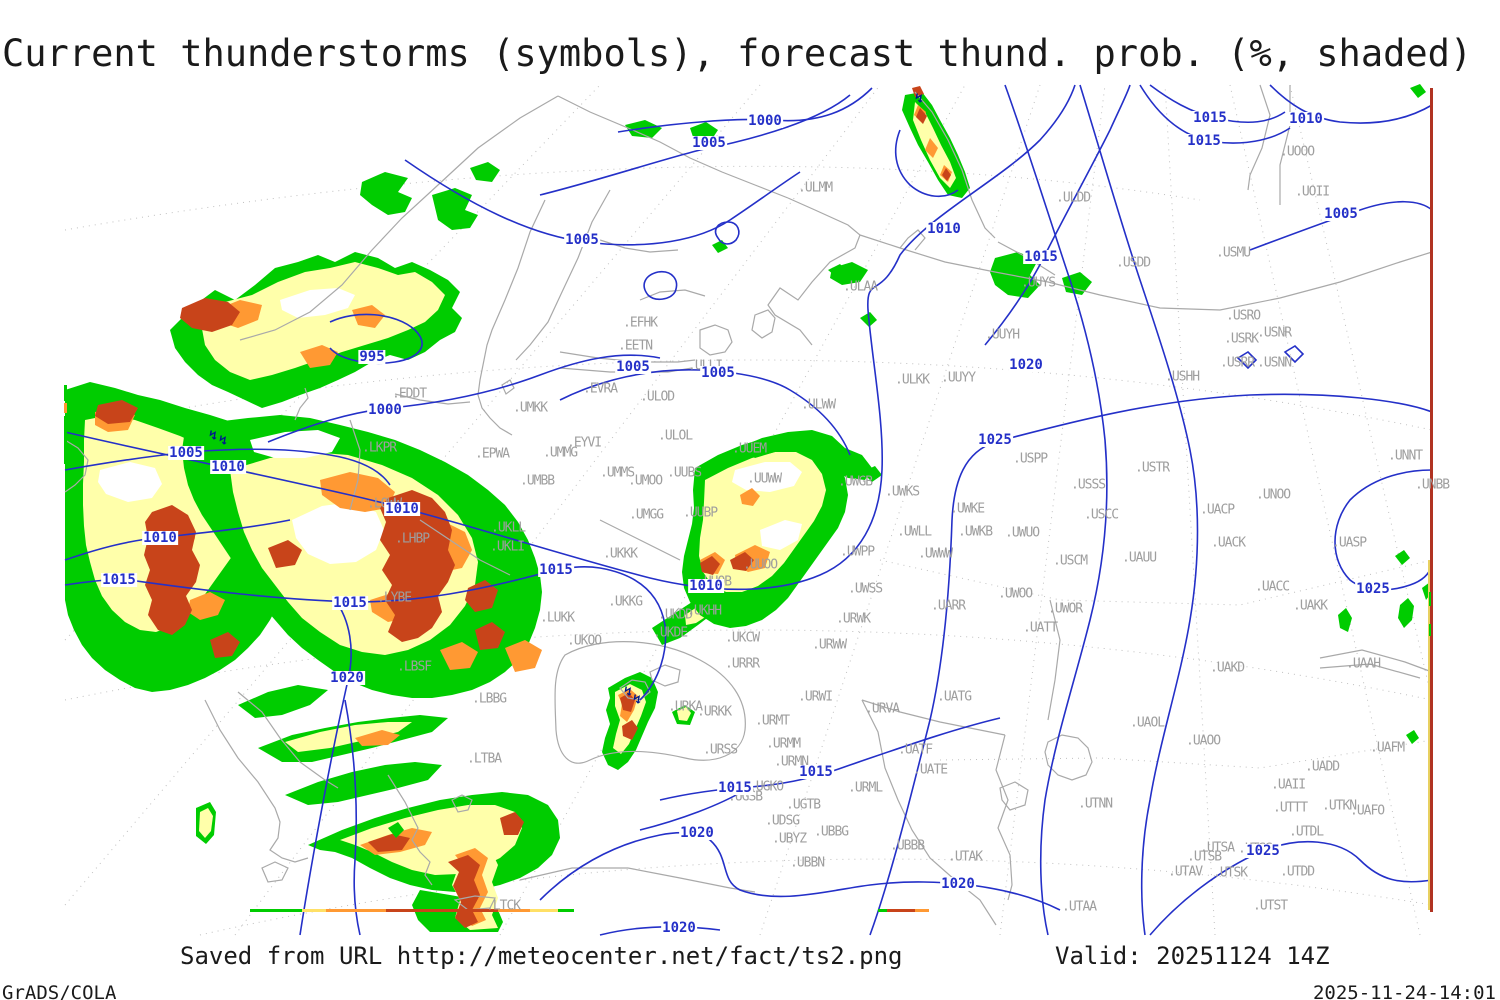 The image size is (1500, 1000). I want to click on station-label: .UAFM, so click(1387, 748).